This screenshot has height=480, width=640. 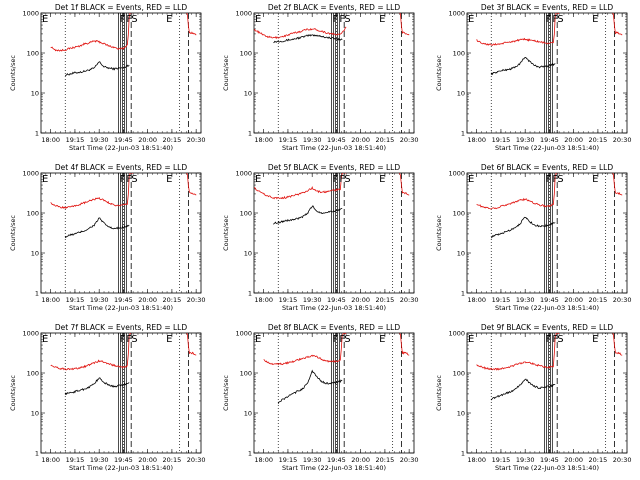 I want to click on y-axis-label: Counts/sec, so click(x=226, y=393).